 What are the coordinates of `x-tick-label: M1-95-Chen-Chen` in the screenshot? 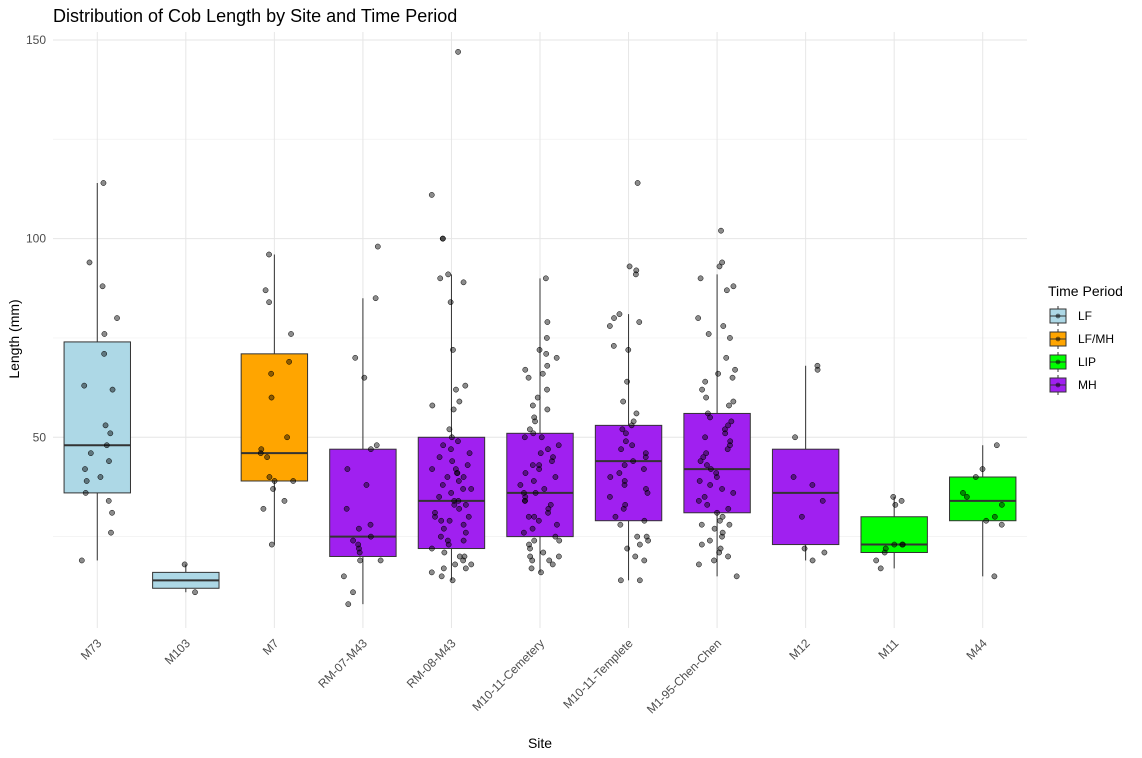 It's located at (684, 676).